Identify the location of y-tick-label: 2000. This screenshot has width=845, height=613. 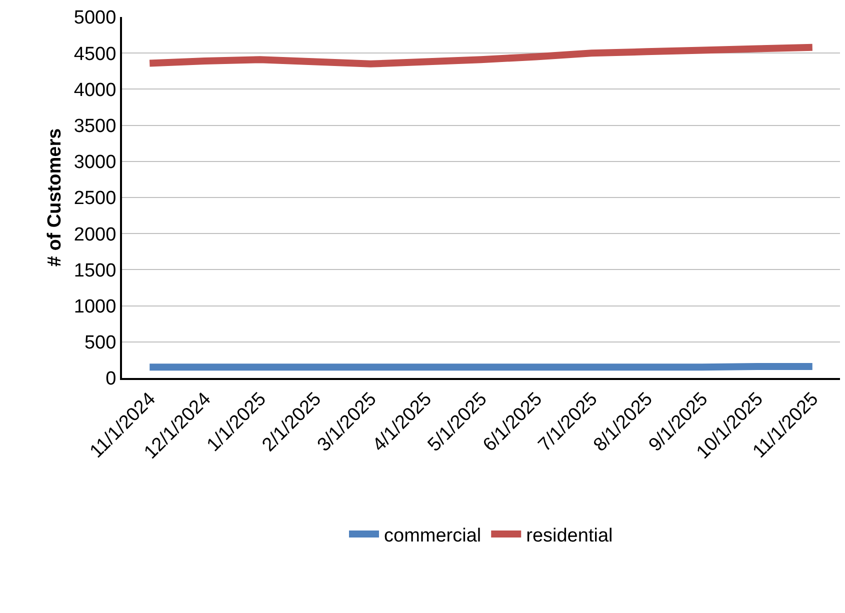
(95, 235).